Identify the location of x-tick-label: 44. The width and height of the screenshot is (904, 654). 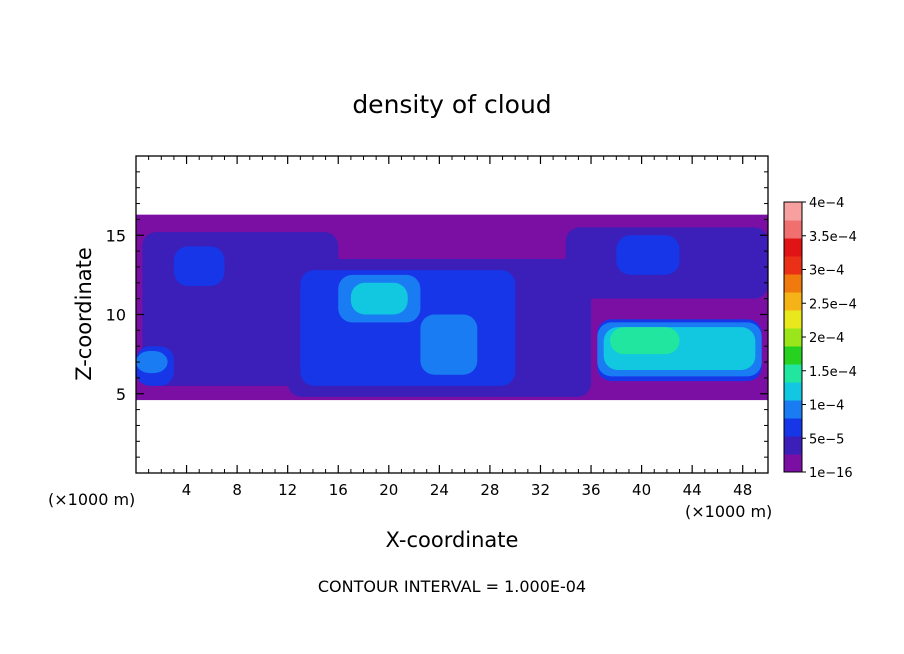
(692, 490).